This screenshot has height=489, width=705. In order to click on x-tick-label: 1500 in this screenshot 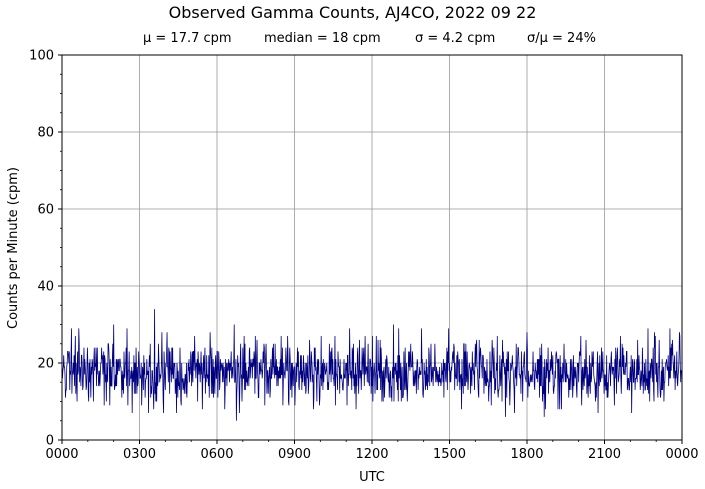, I will do `click(449, 454)`.